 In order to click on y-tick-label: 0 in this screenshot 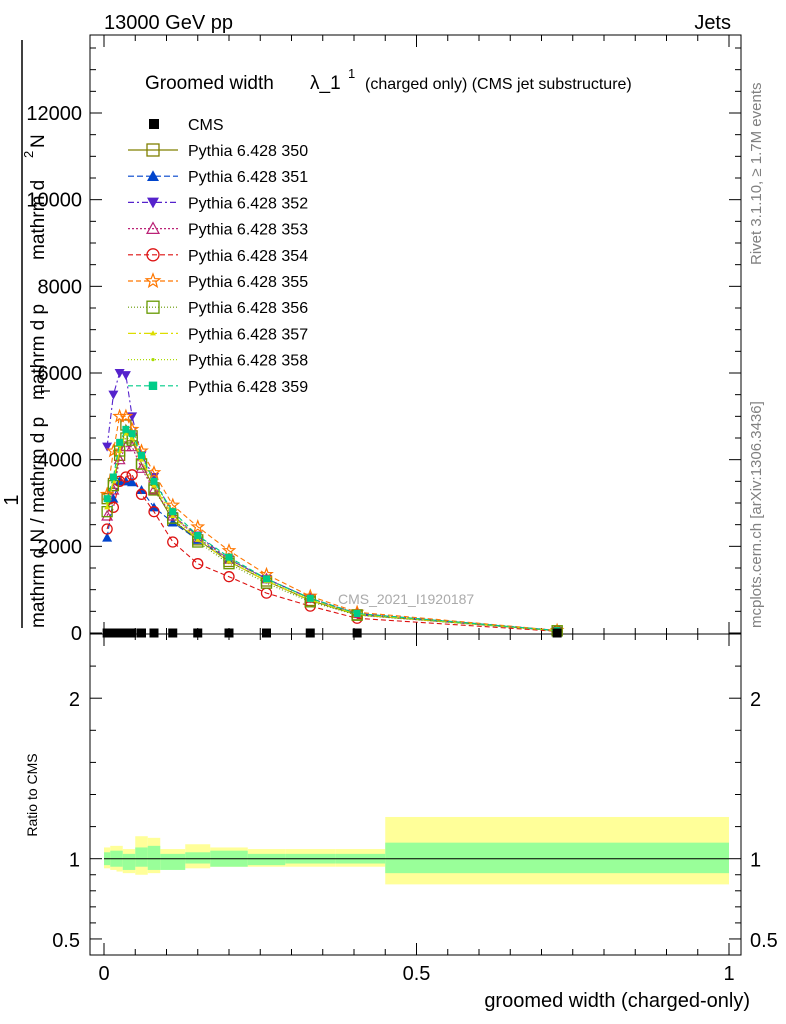, I will do `click(76, 634)`.